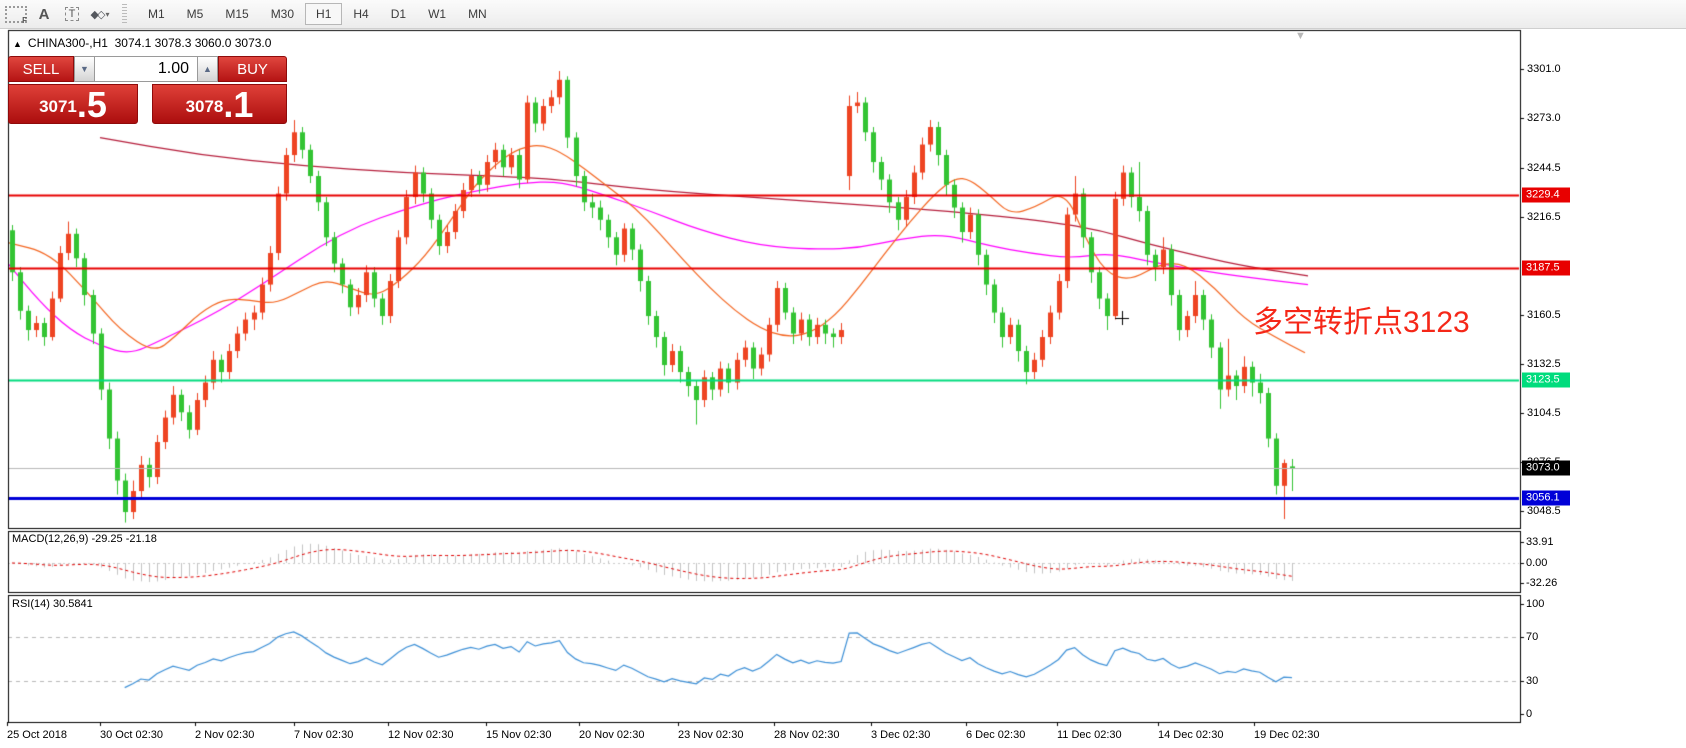 This screenshot has height=748, width=1686. I want to click on level-price-tag: 3056.1, so click(1546, 498).